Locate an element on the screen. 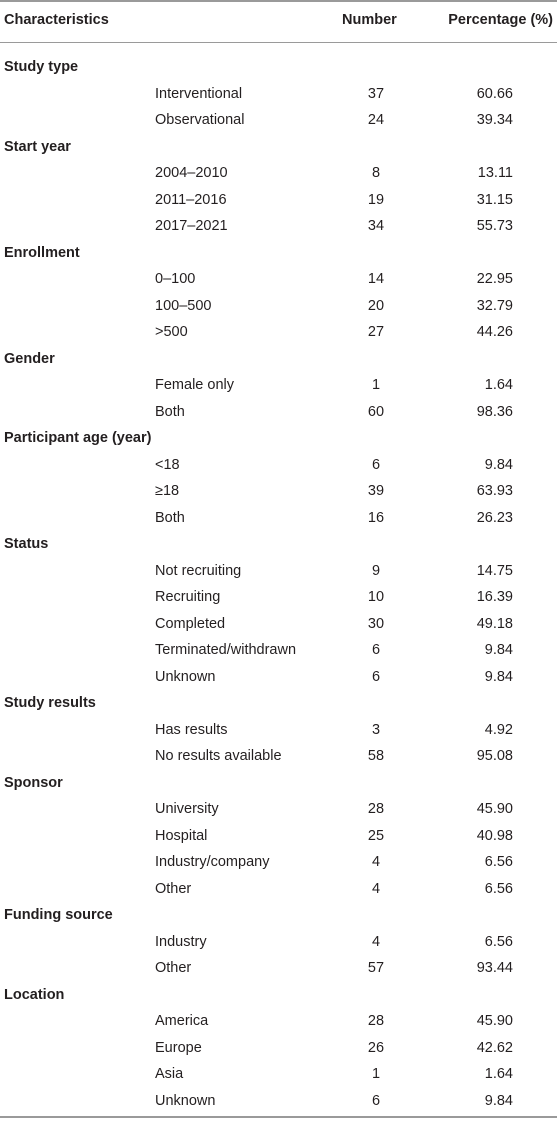 The height and width of the screenshot is (1121, 557). row-percentage: 32.79 is located at coordinates (494, 305).